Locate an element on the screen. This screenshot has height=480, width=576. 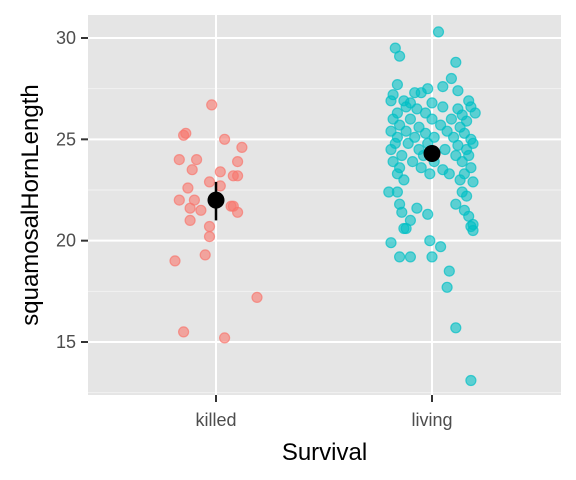
y-axis-title: squamosalHornLength is located at coordinates (30, 205).